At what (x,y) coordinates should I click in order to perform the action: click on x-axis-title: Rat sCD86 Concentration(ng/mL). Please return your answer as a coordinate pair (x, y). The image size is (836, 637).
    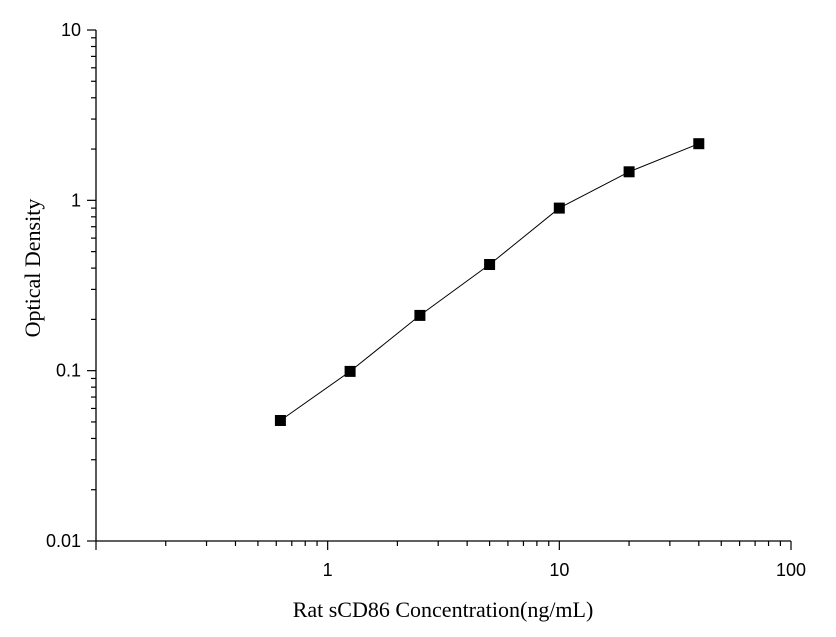
    Looking at the image, I should click on (443, 609).